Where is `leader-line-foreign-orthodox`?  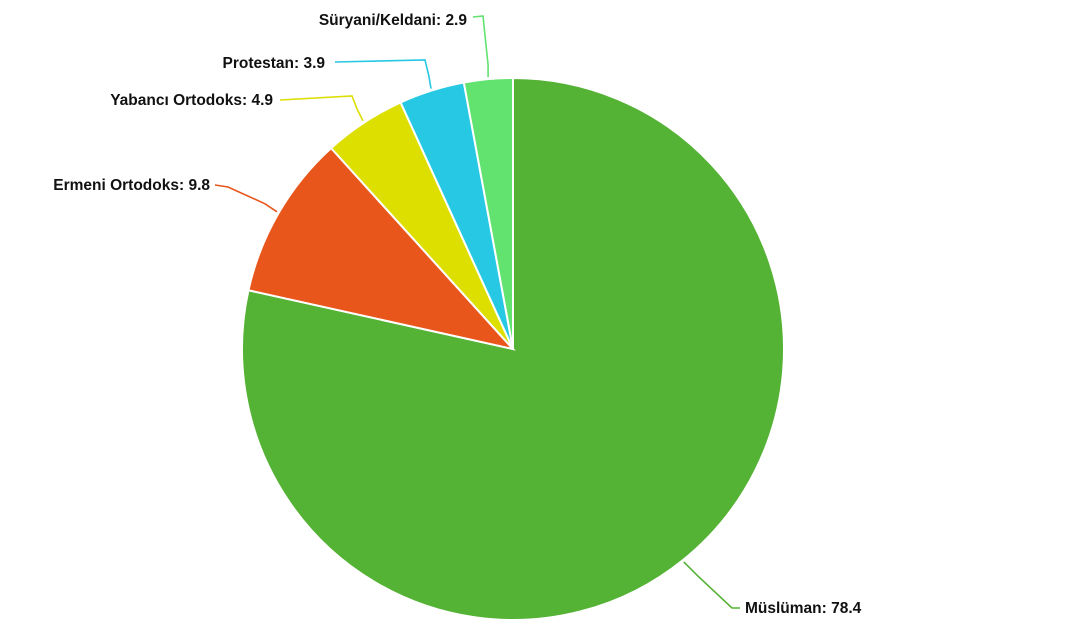 leader-line-foreign-orthodox is located at coordinates (321, 108).